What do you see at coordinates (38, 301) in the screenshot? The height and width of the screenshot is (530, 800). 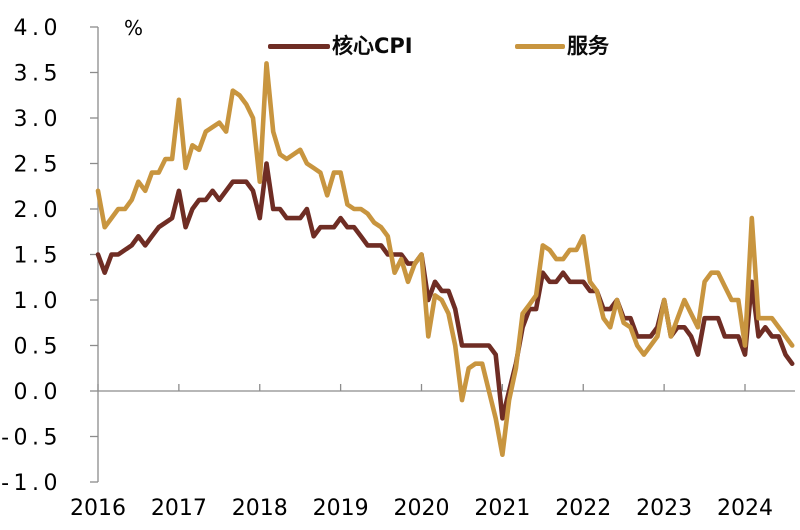 I see `y-tick-label: 1.0` at bounding box center [38, 301].